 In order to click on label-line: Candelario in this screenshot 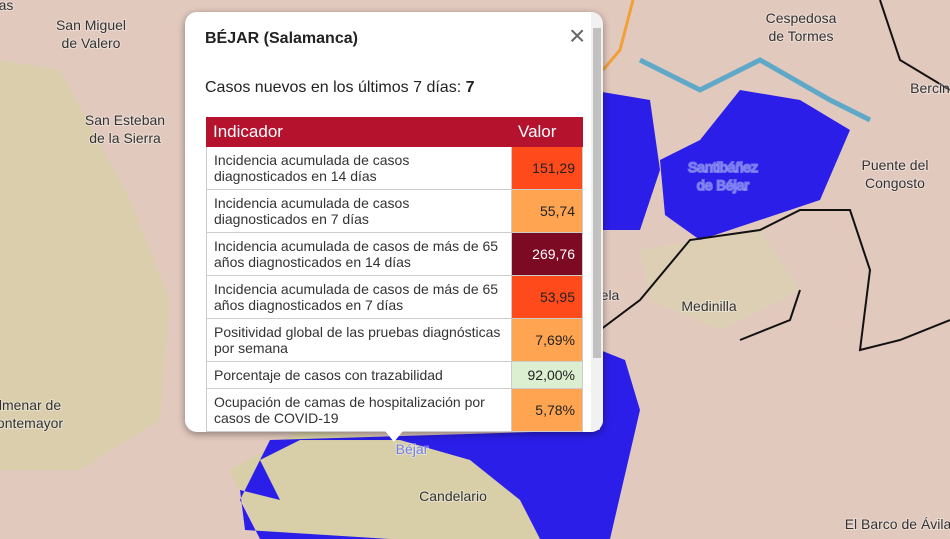, I will do `click(453, 496)`.